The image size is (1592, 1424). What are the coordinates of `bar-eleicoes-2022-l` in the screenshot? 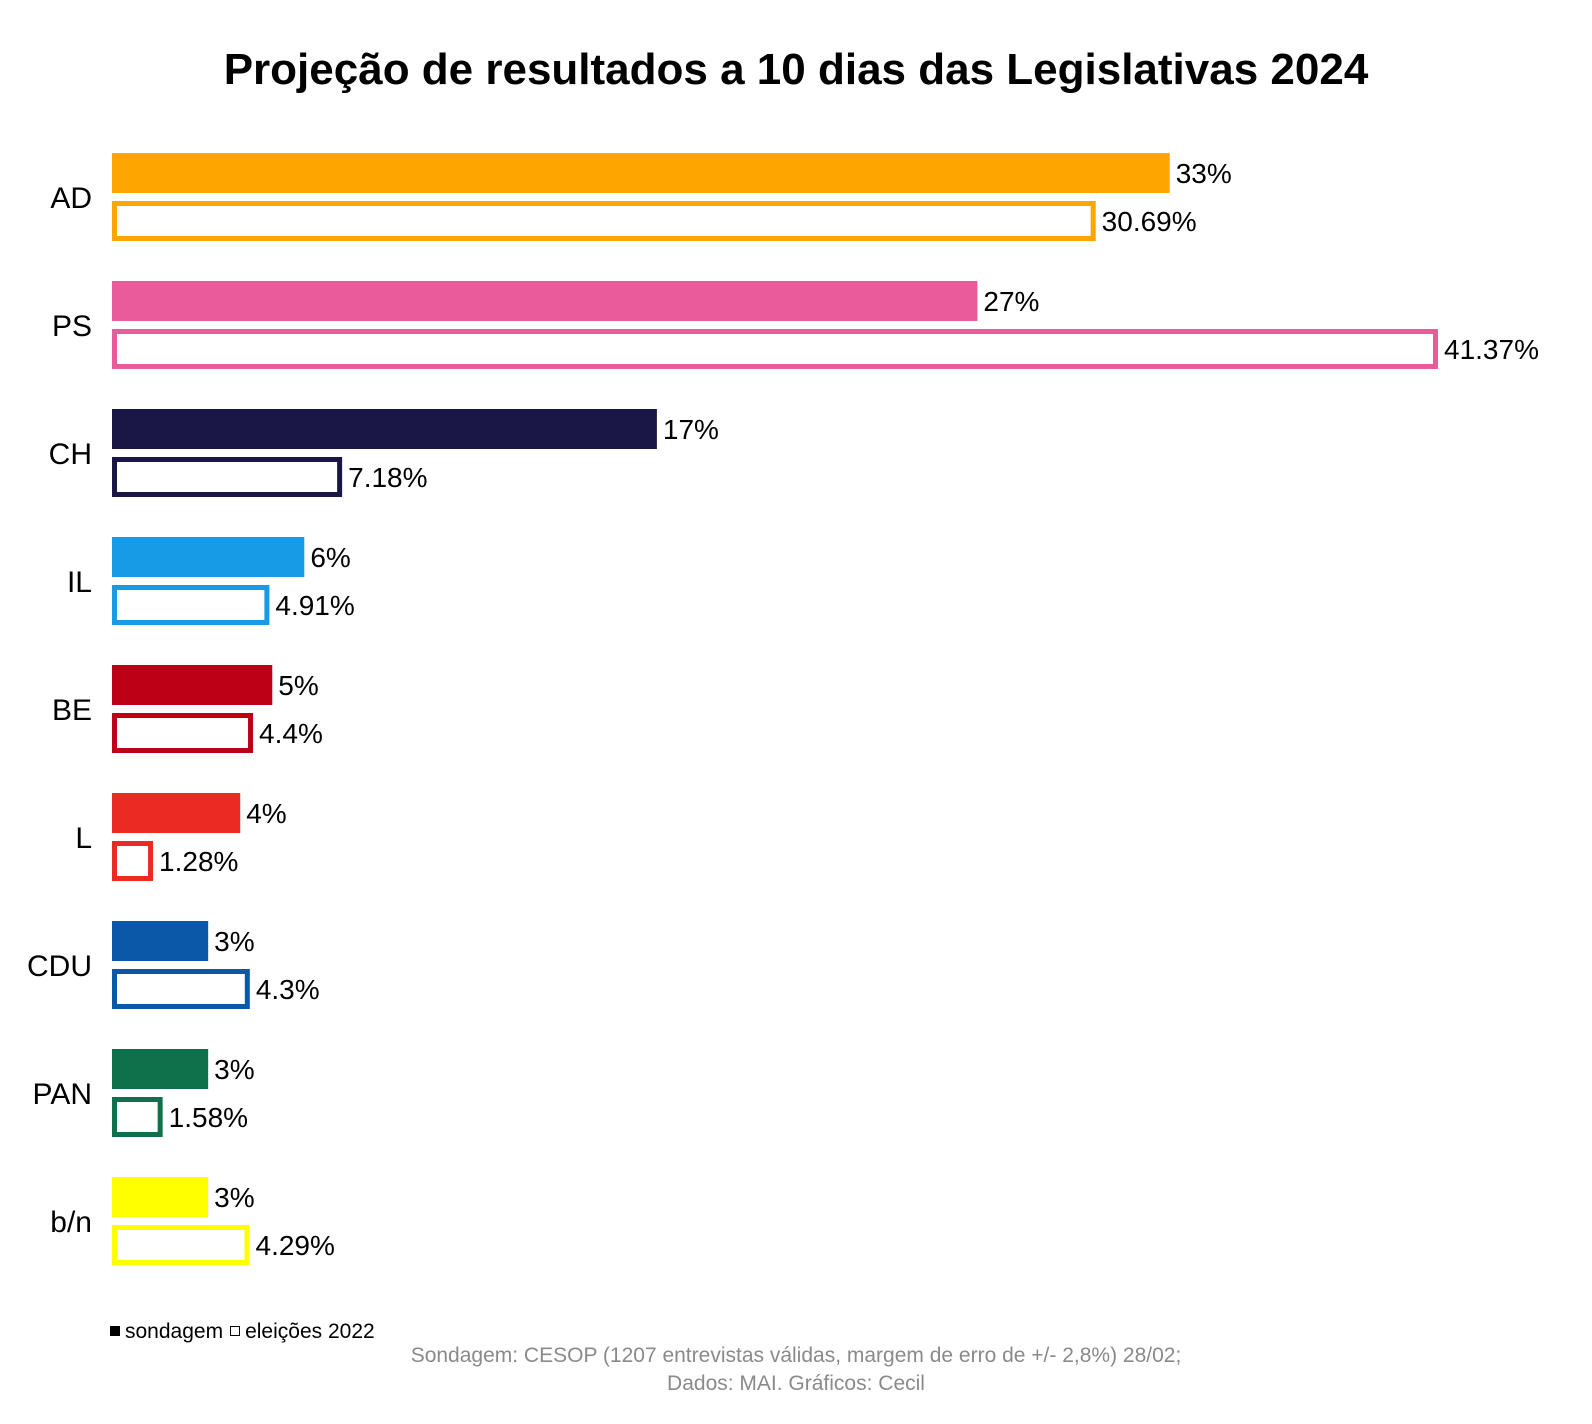 It's located at (133, 861).